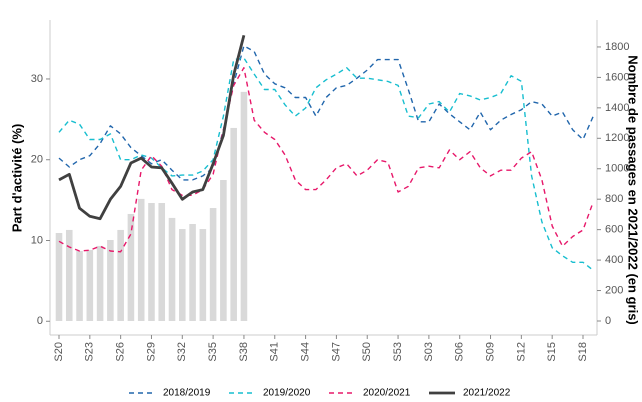 The image size is (642, 402). Describe the element at coordinates (37, 79) in the screenshot. I see `y-tick-label: 30` at that location.